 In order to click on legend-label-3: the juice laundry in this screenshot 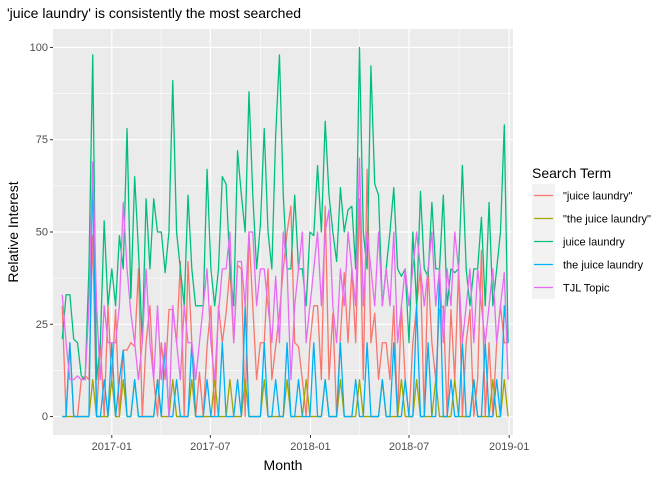, I will do `click(603, 266)`.